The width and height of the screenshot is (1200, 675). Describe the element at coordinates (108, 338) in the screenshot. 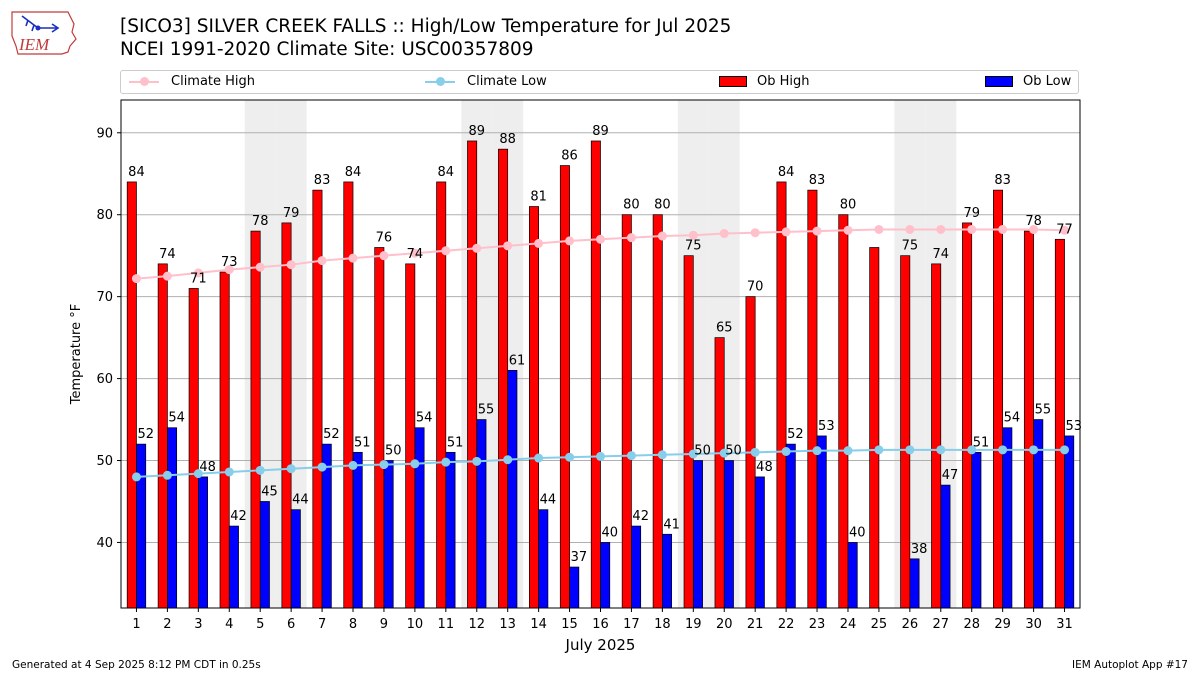

I see `y-axis-ticks: 40 50 60 70 80 90` at that location.